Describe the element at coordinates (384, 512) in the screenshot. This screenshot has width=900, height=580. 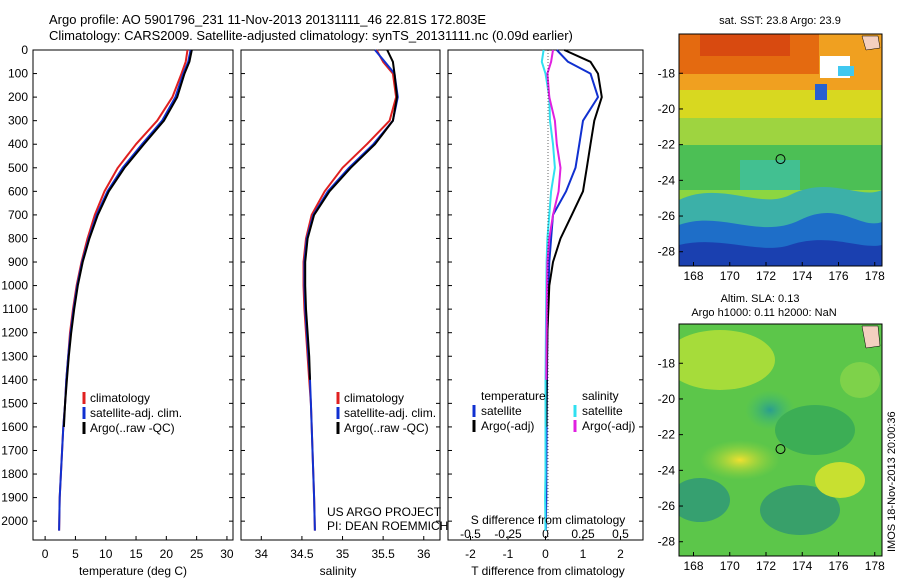
I see `project-label: US ARGO PROJECT` at that location.